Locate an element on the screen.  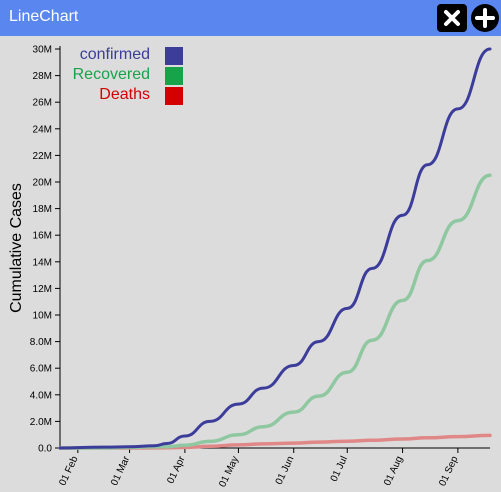
y-tick-label: 16M is located at coordinates (42, 236).